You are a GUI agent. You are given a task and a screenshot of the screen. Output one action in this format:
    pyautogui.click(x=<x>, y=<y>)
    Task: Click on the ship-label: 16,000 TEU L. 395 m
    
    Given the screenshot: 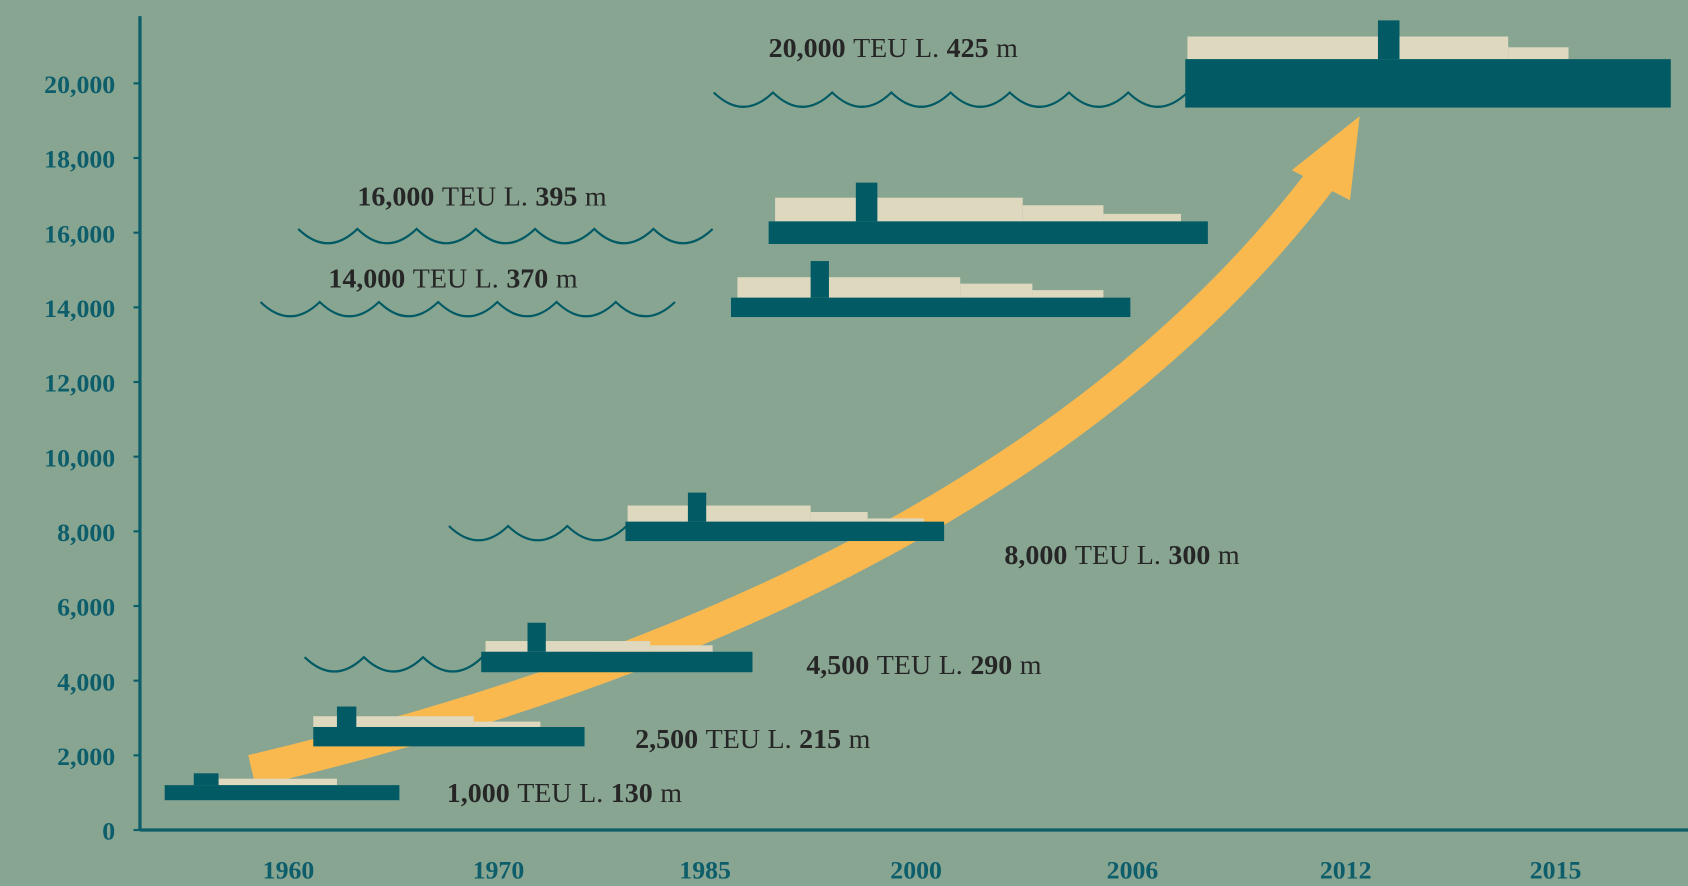 What is the action you would take?
    pyautogui.click(x=481, y=197)
    